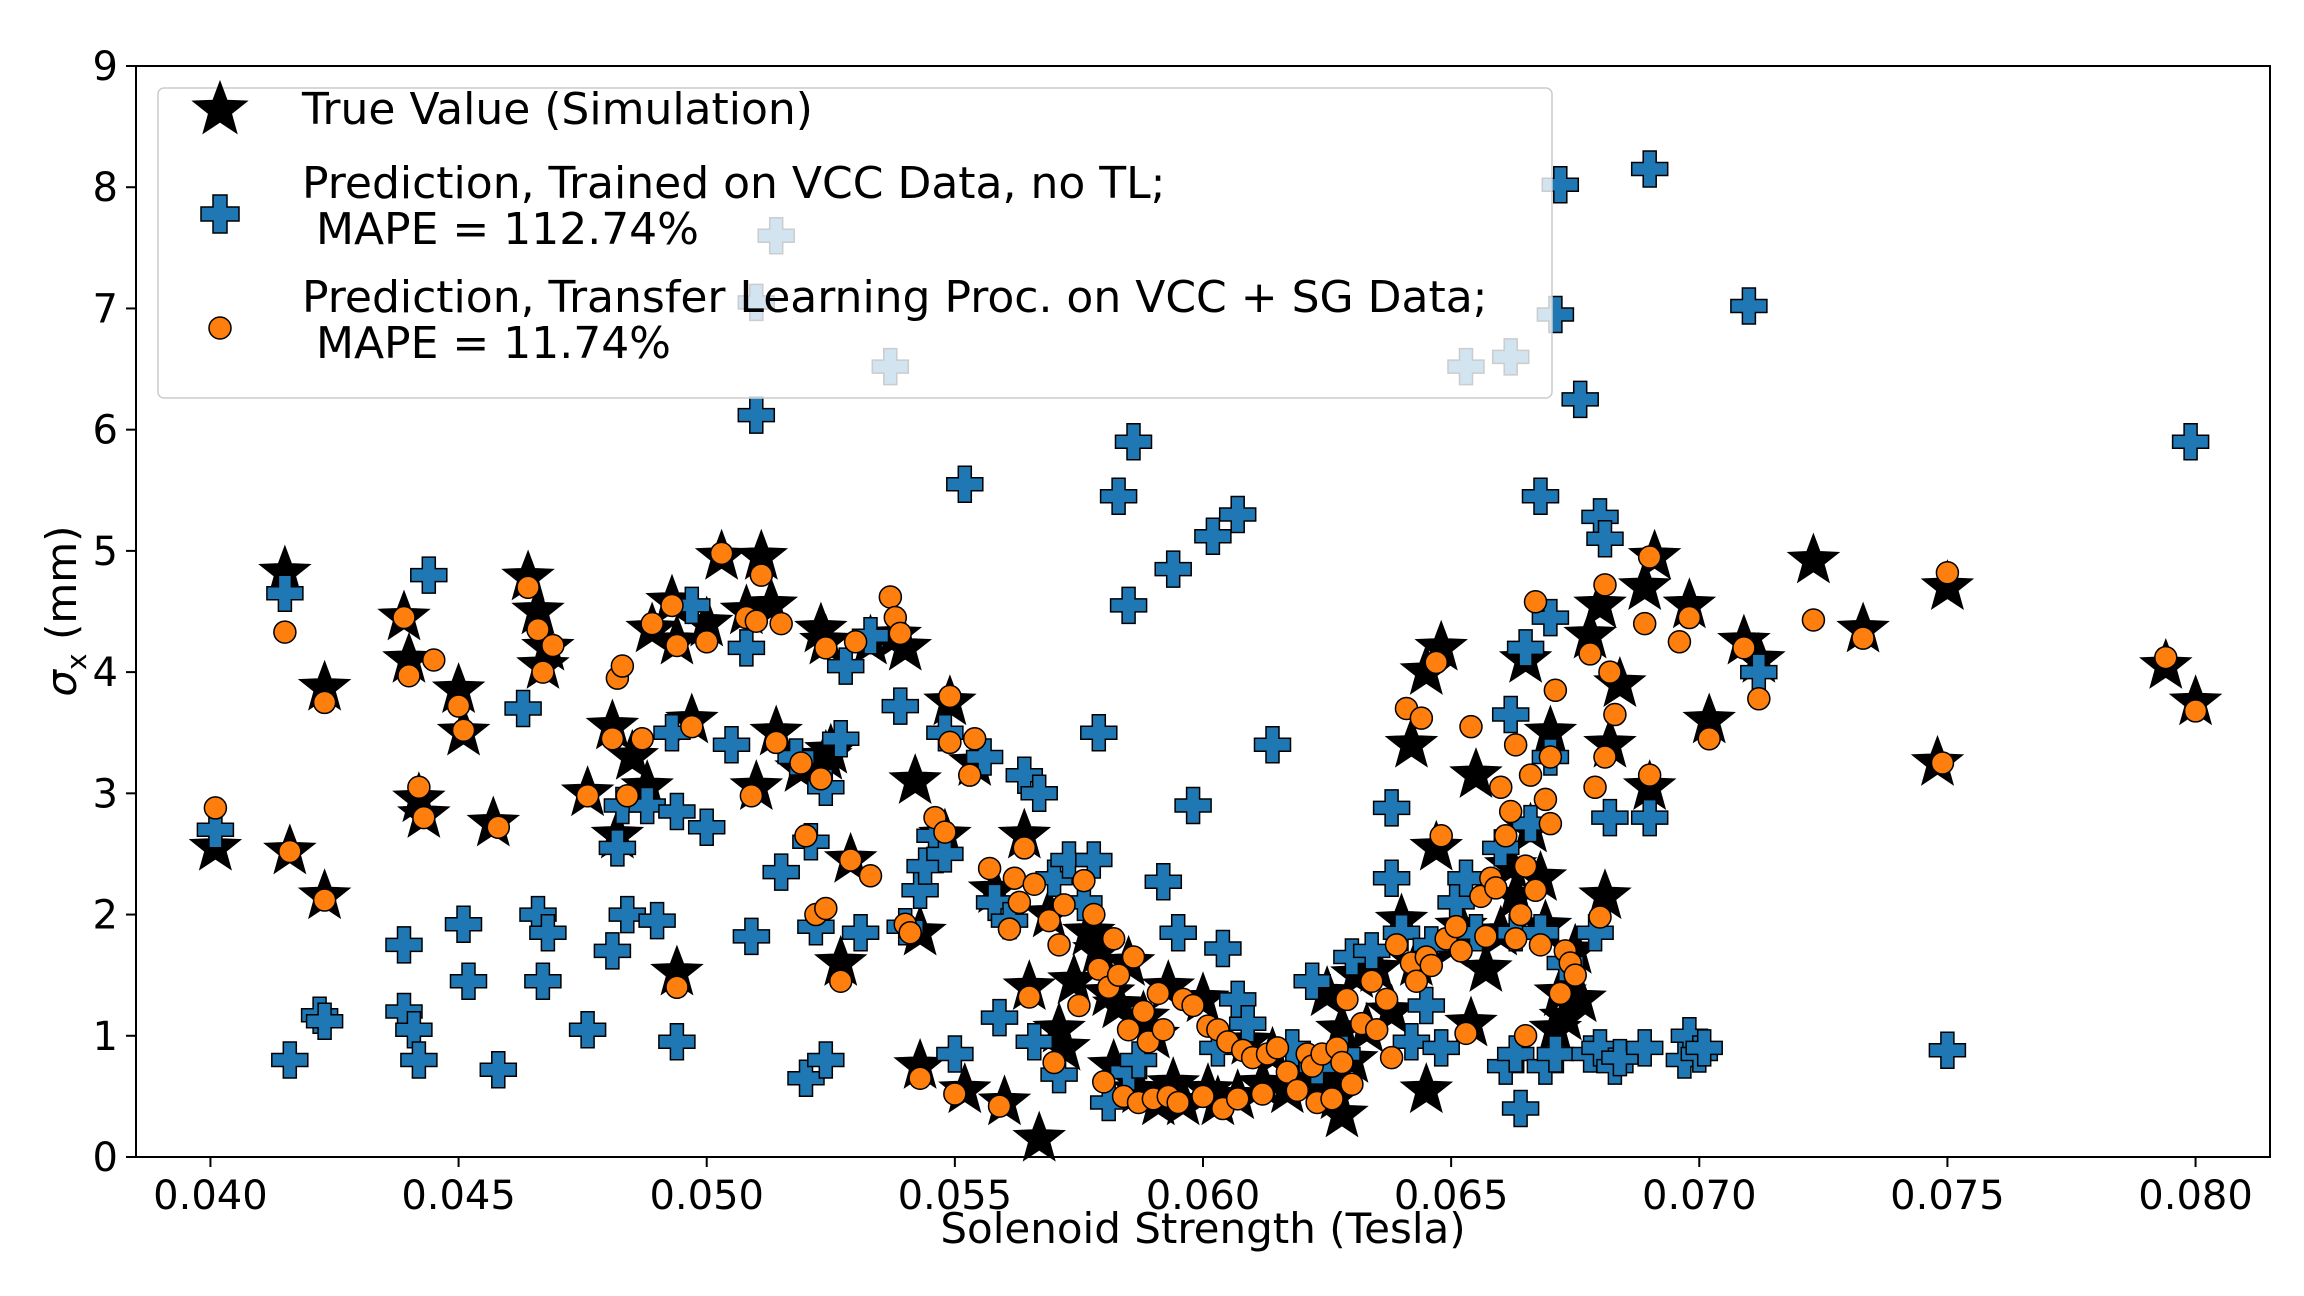 The width and height of the screenshot is (2304, 1296). I want to click on y-axis-label-unit: (mm), so click(61, 589).